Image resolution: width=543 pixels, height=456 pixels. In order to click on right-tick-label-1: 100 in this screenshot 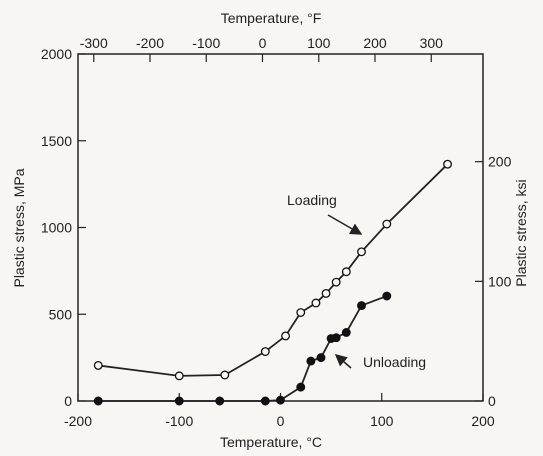, I will do `click(500, 281)`.